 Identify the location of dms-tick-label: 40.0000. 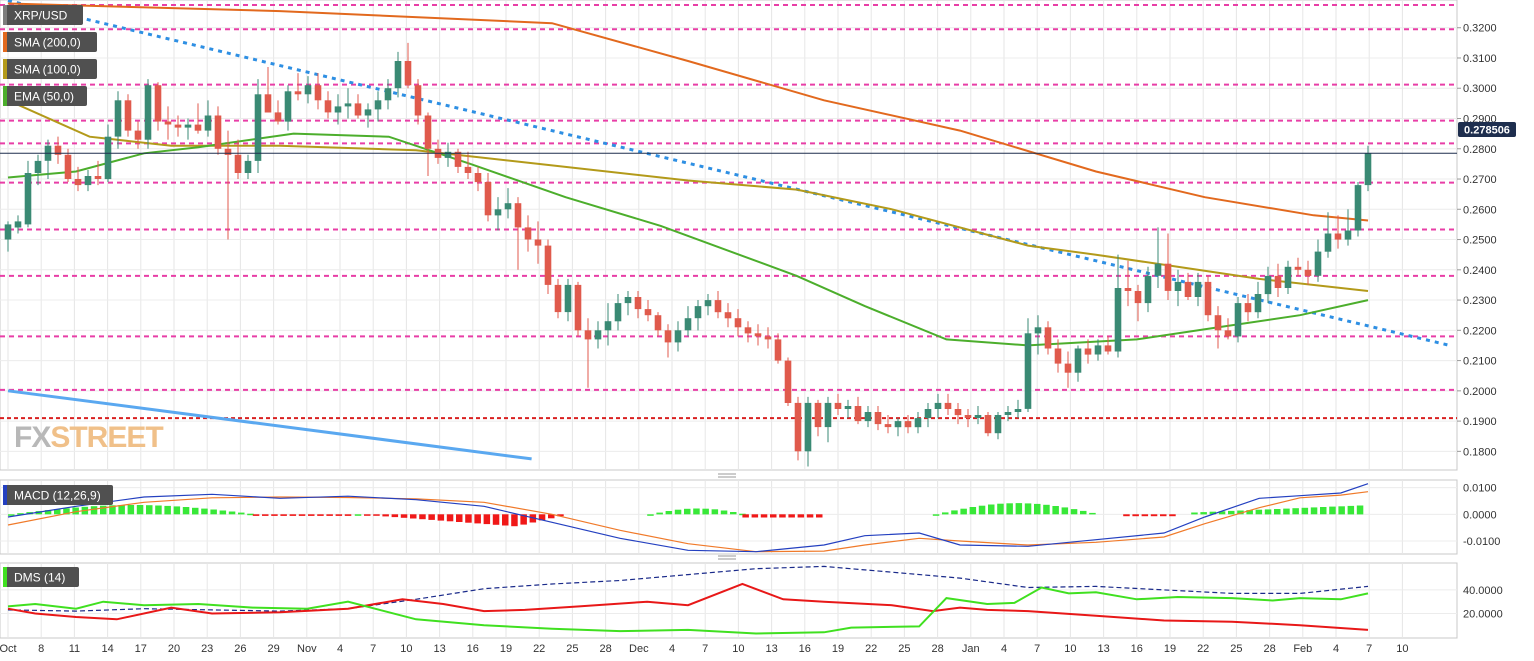
(1483, 591).